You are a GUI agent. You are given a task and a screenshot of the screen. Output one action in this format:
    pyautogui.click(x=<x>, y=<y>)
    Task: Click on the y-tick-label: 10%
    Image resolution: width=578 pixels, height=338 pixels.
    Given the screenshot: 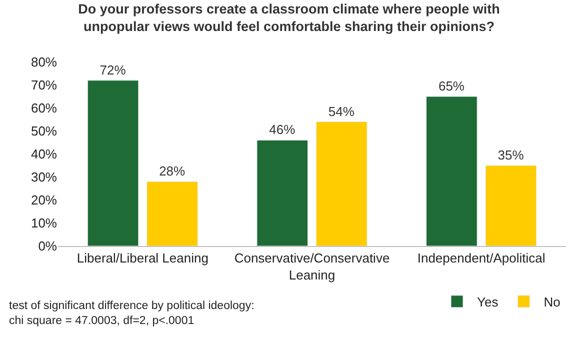 What is the action you would take?
    pyautogui.click(x=44, y=223)
    